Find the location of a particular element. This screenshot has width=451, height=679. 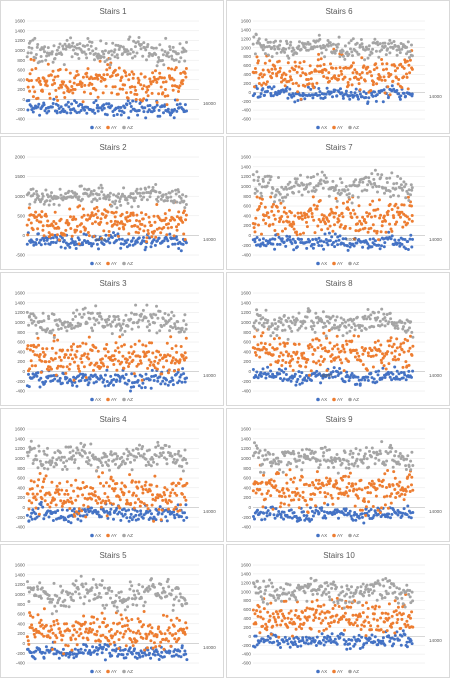

y-tick-label: 1200 is located at coordinates (246, 176).